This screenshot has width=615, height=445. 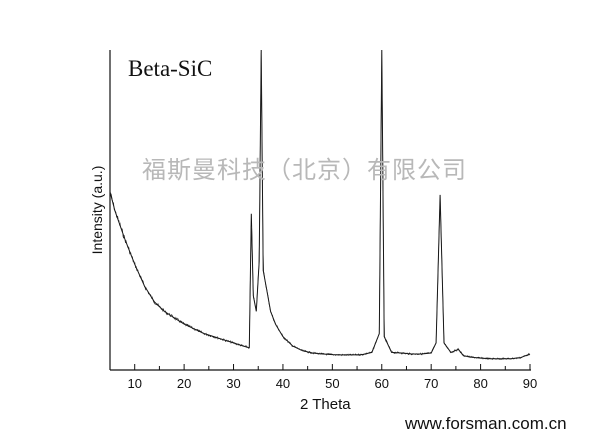 I want to click on y-axis-label: Intensity (a.u.), so click(x=97, y=210).